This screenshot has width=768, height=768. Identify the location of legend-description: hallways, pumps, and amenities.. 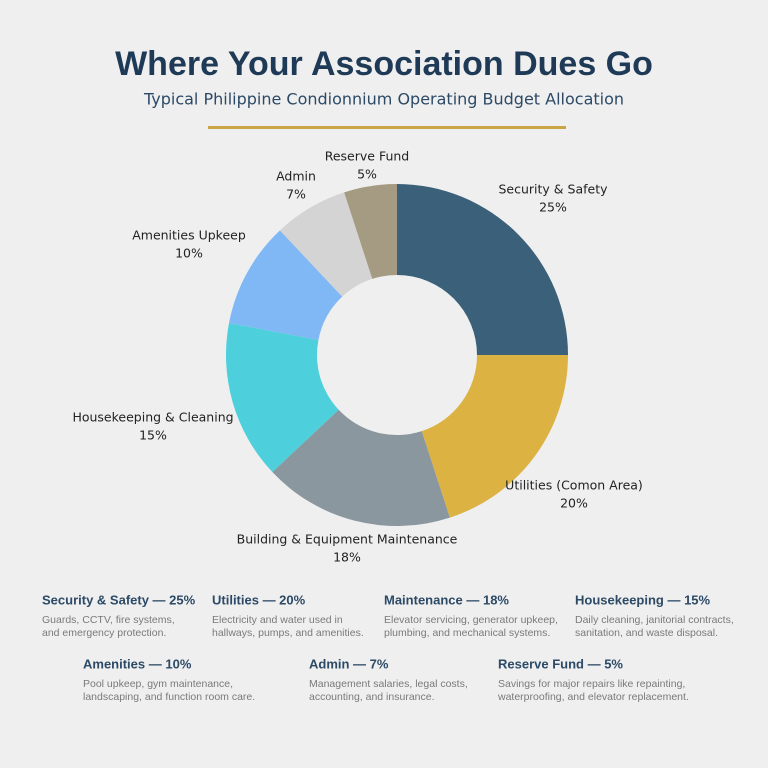
(288, 633).